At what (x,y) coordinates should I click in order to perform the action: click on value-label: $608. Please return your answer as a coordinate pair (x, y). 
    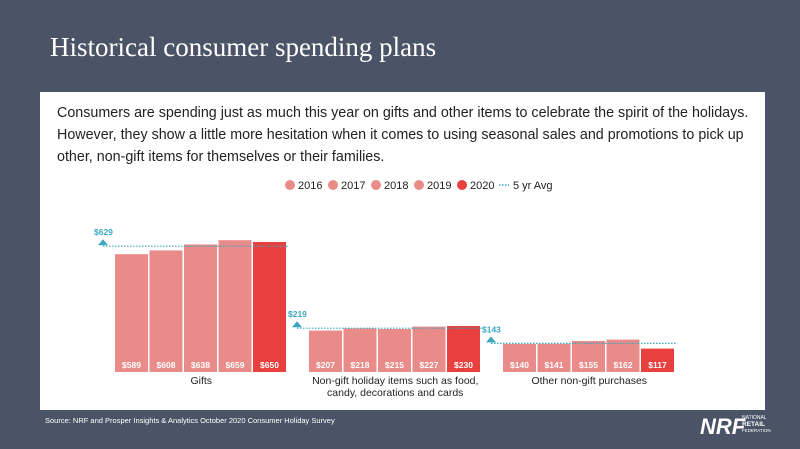
    Looking at the image, I should click on (166, 365).